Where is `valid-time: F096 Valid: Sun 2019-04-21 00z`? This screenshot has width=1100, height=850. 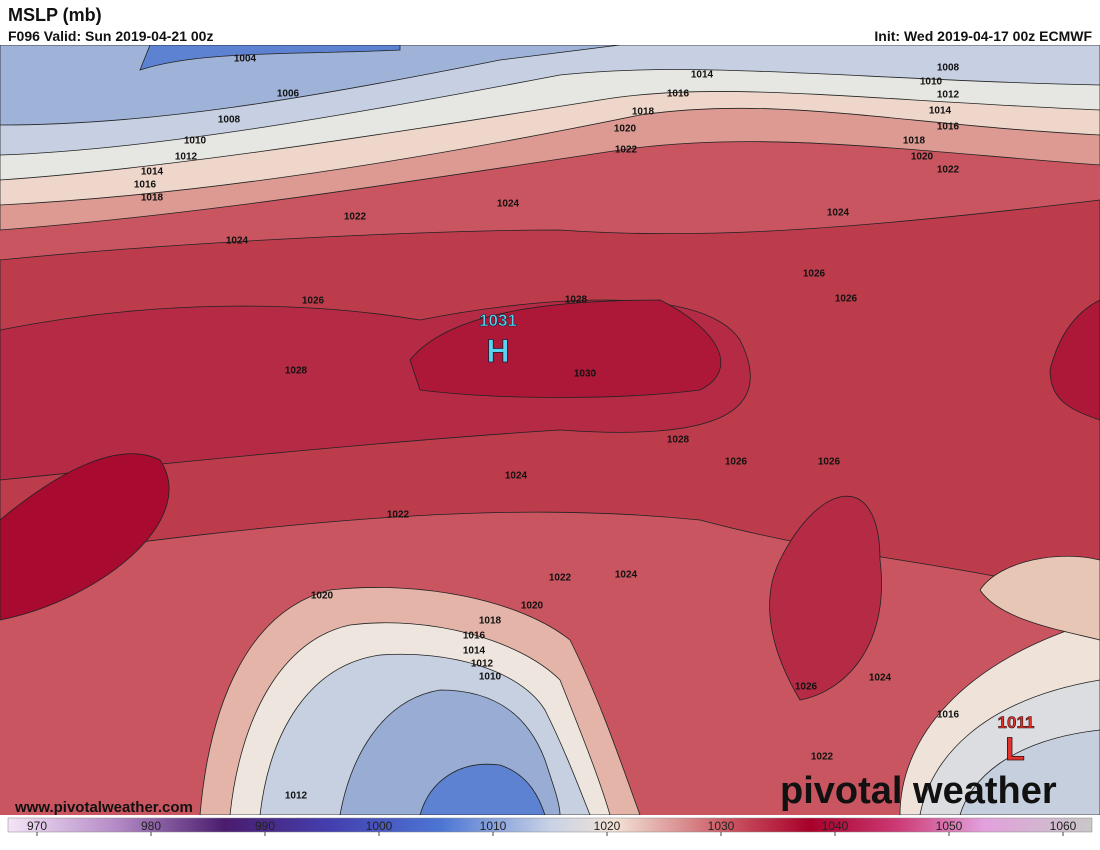
valid-time: F096 Valid: Sun 2019-04-21 00z is located at coordinates (110, 36).